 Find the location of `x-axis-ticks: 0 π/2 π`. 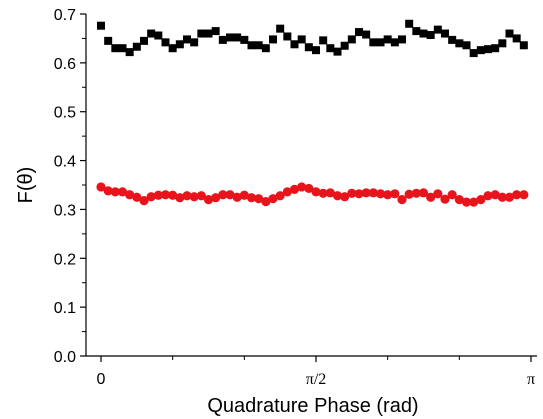

x-axis-ticks: 0 π/2 π is located at coordinates (316, 372).